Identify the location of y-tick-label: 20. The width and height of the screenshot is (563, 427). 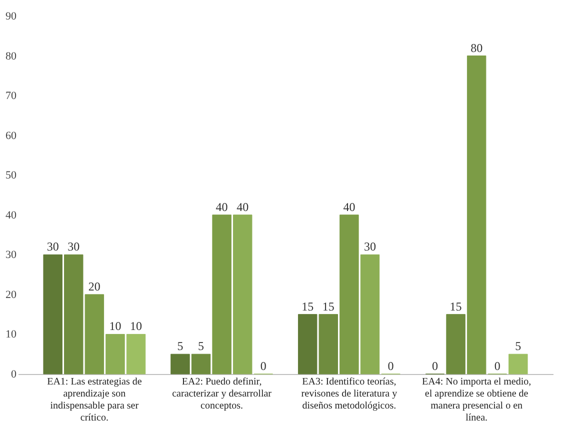
(11, 294).